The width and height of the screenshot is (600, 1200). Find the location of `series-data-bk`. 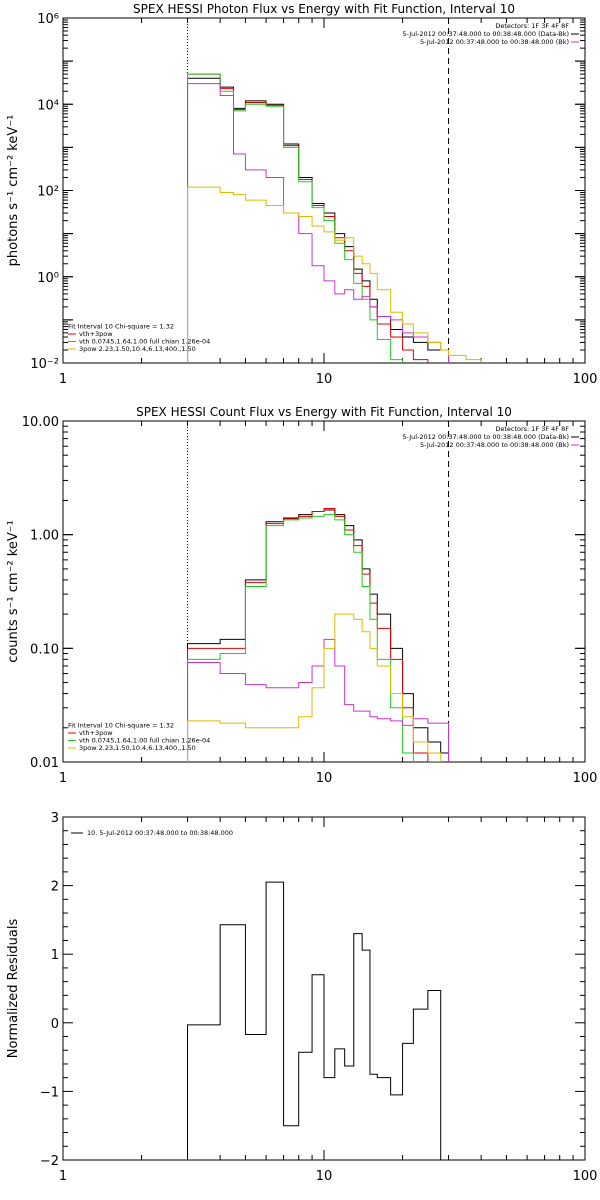

series-data-bk is located at coordinates (318, 220).